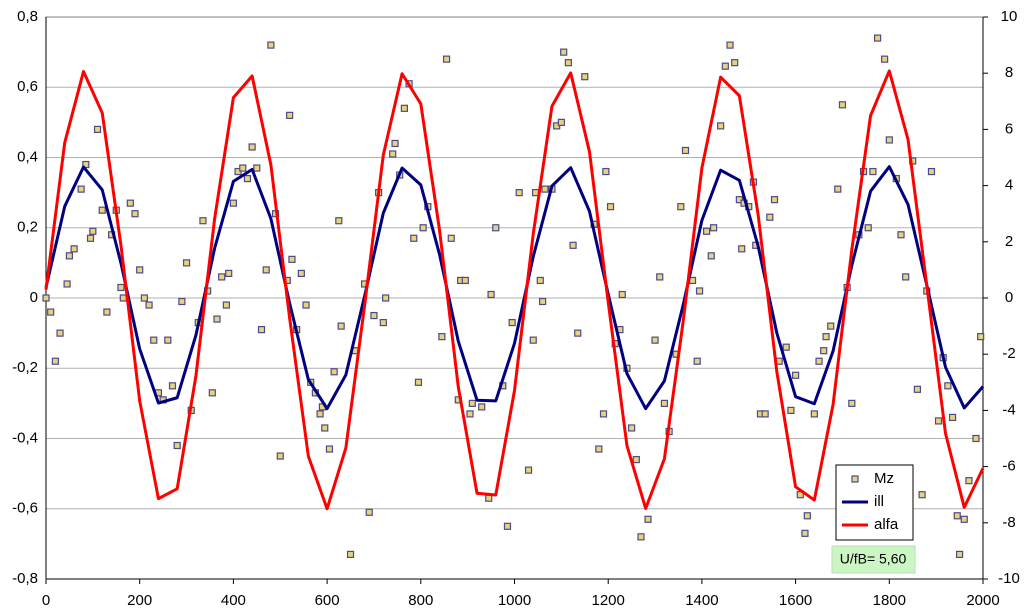  I want to click on x-tick-label: 800, so click(420, 600).